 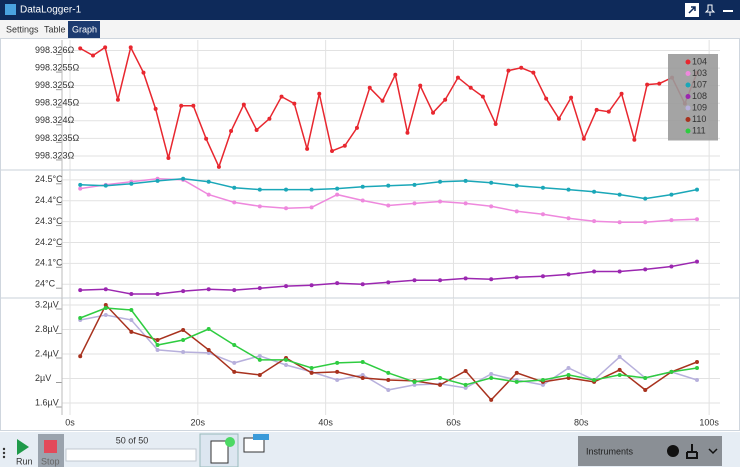 What do you see at coordinates (84, 29) in the screenshot?
I see `tab: Graph` at bounding box center [84, 29].